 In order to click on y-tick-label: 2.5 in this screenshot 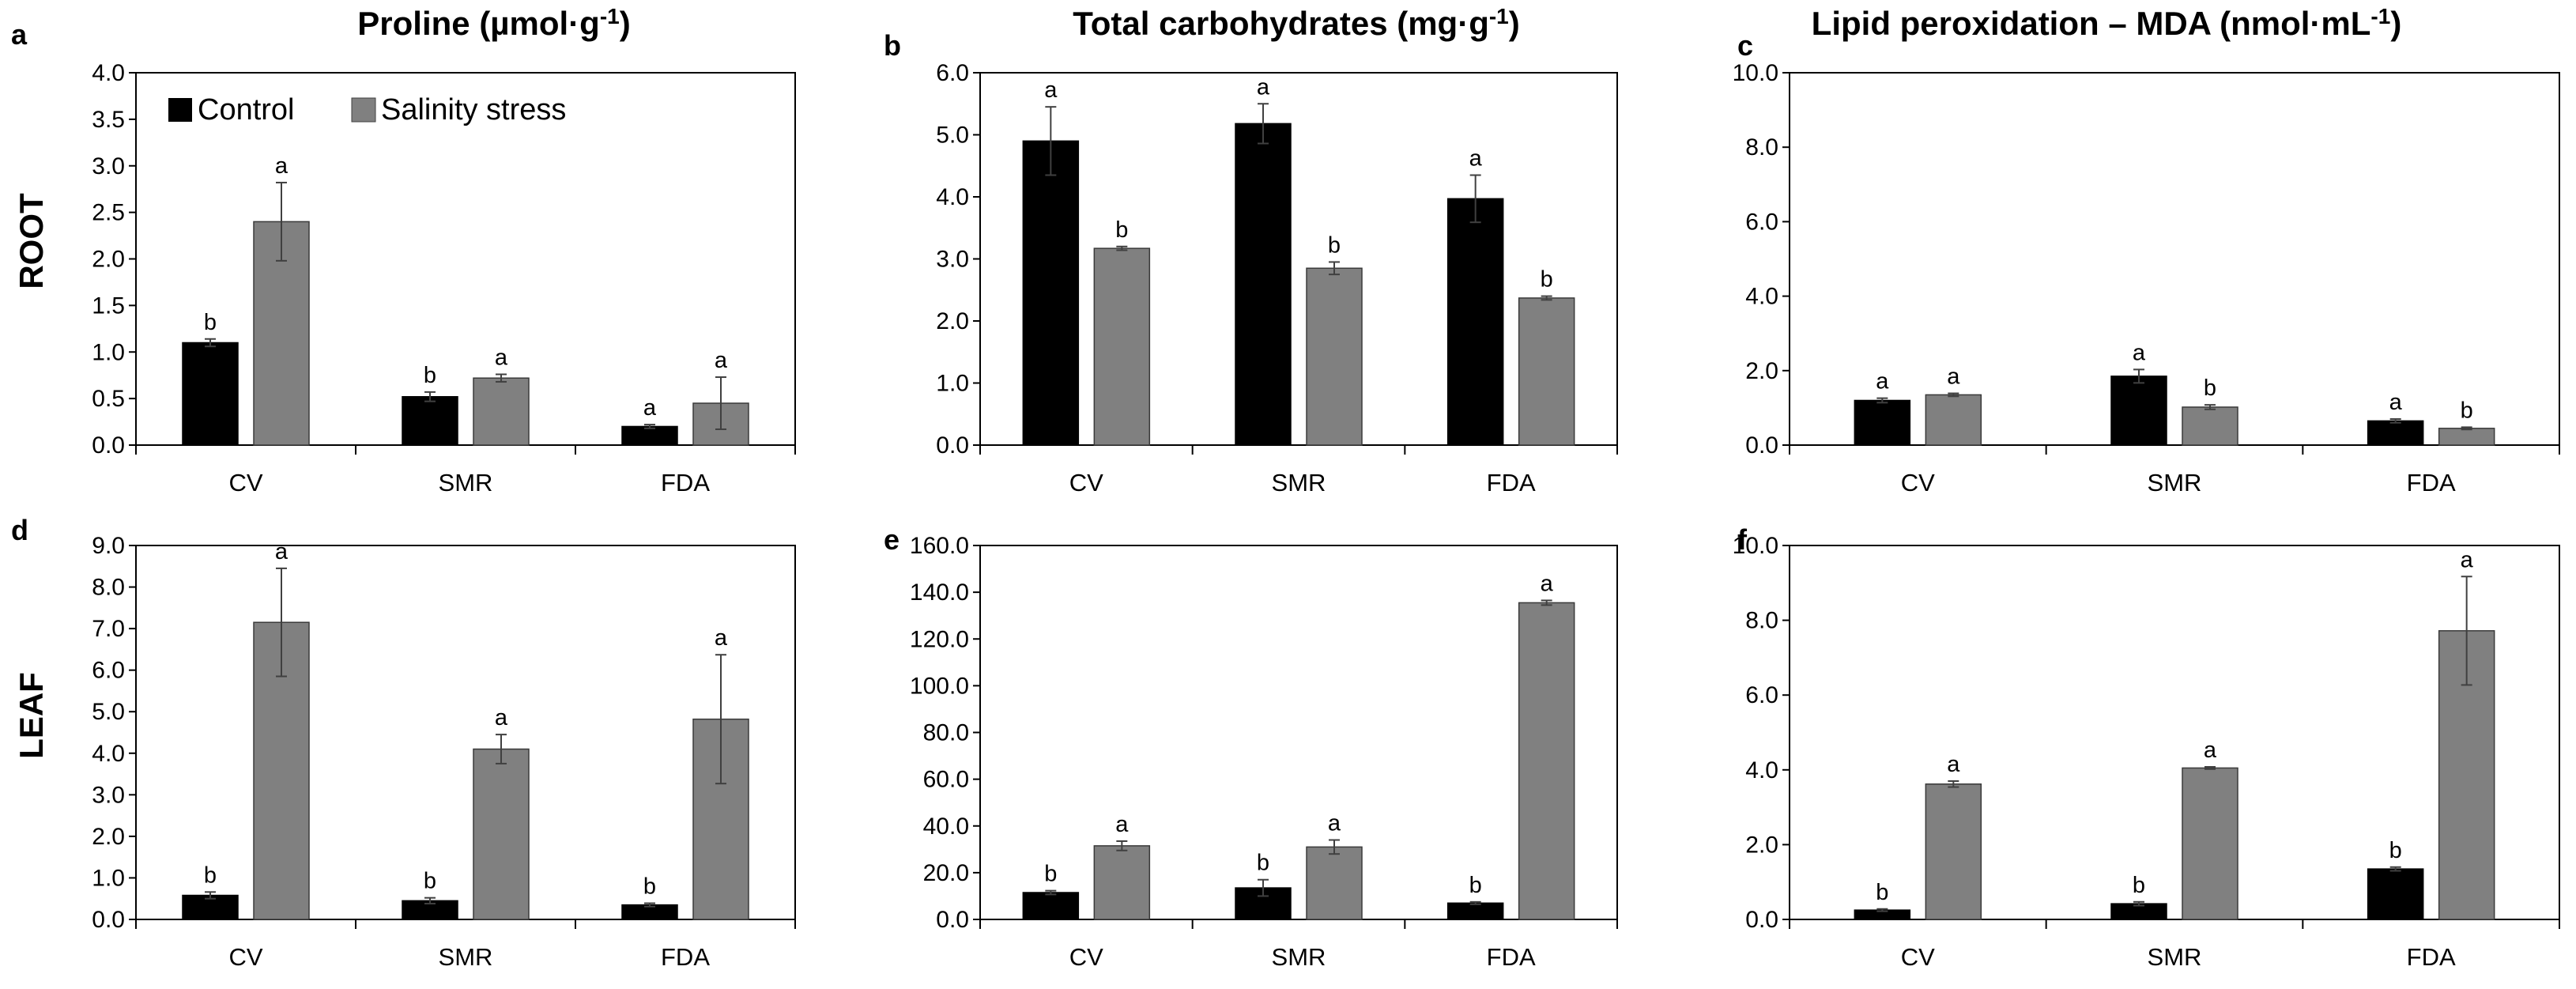, I will do `click(109, 213)`.